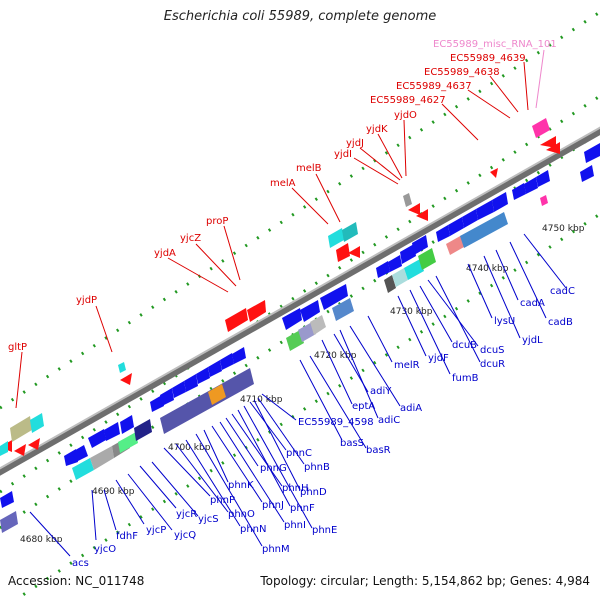 The height and width of the screenshot is (600, 600). I want to click on gene-label-reverse: cadC, so click(562, 291).